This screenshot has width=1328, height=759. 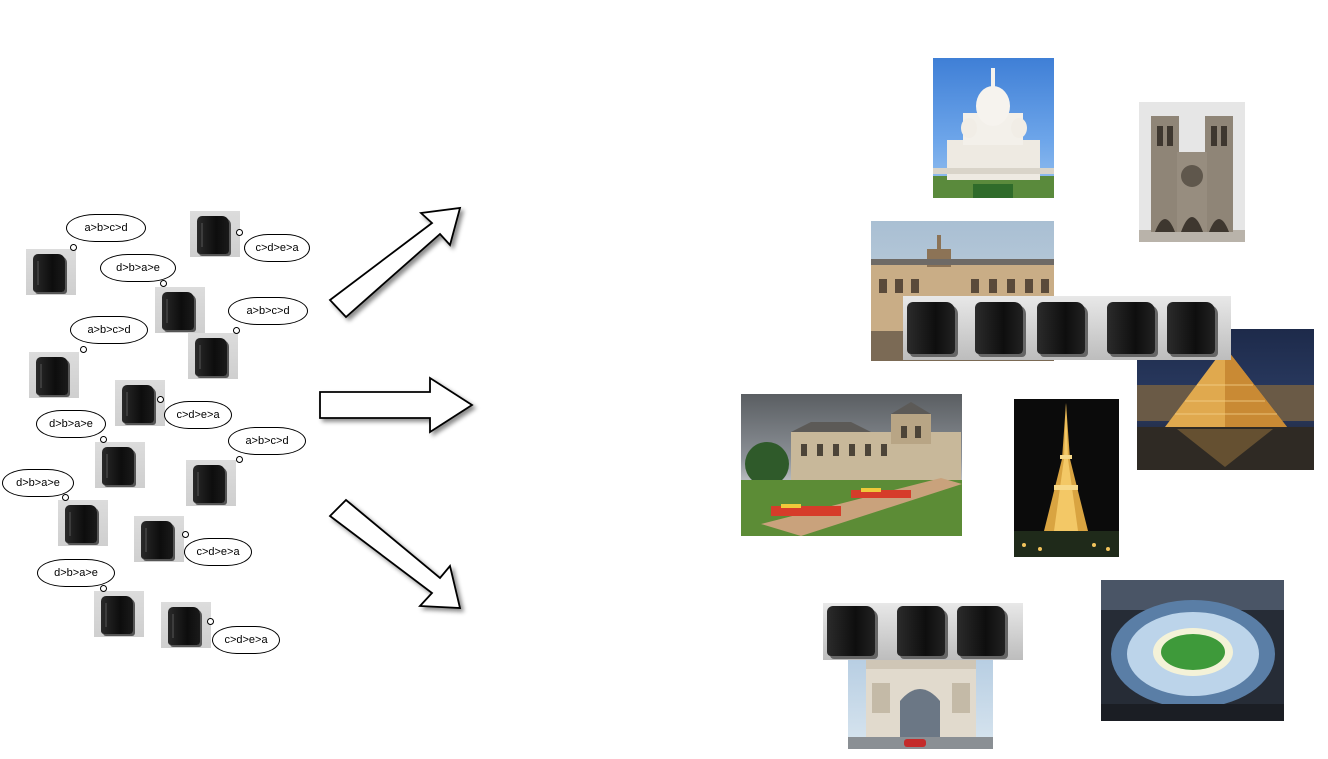 I want to click on agent-group-orsay, so click(x=1067, y=328).